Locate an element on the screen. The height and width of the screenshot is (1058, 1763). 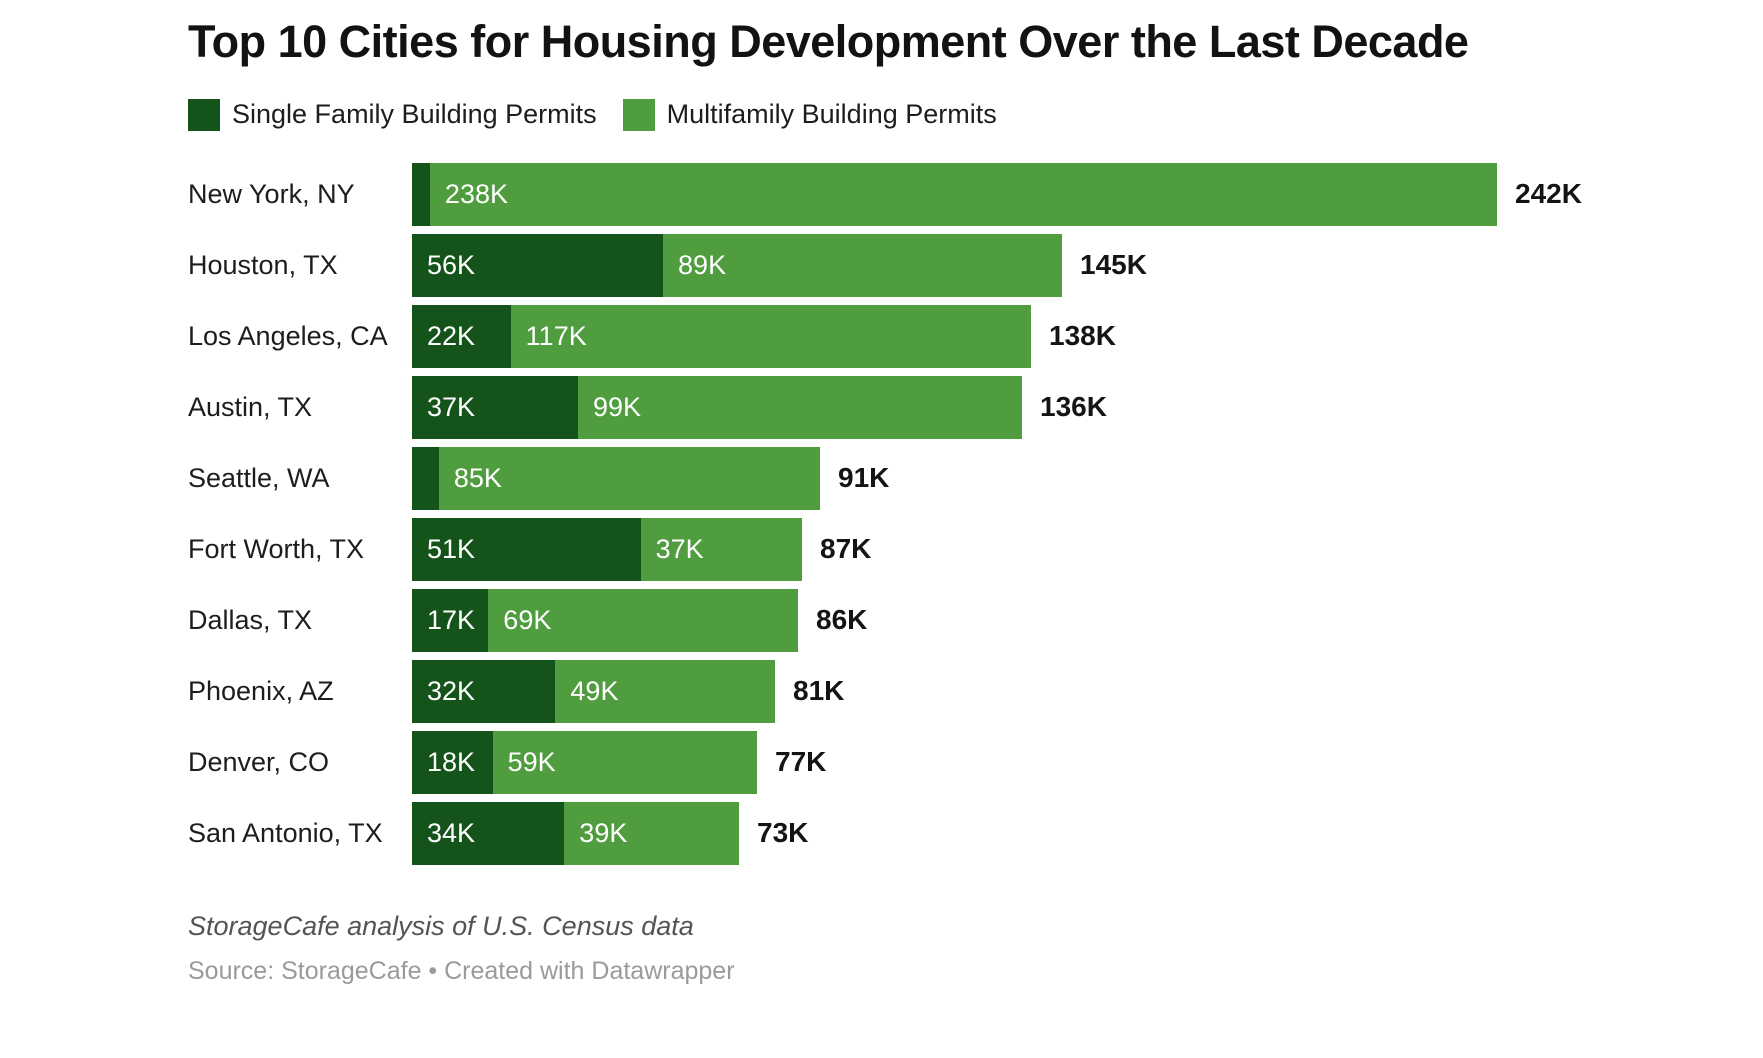
bar-segment-value-label: 51K is located at coordinates (451, 548).